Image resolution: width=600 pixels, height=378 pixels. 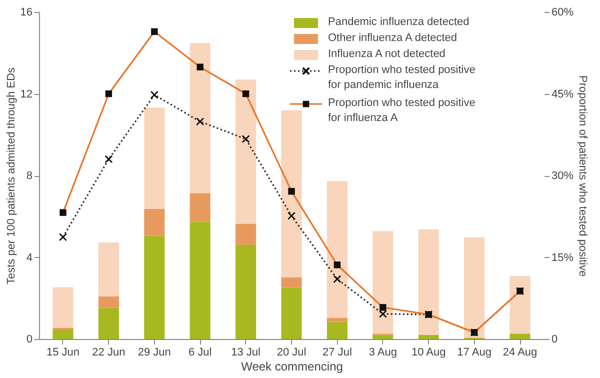 What do you see at coordinates (29, 340) in the screenshot?
I see `y-tick-label: 0` at bounding box center [29, 340].